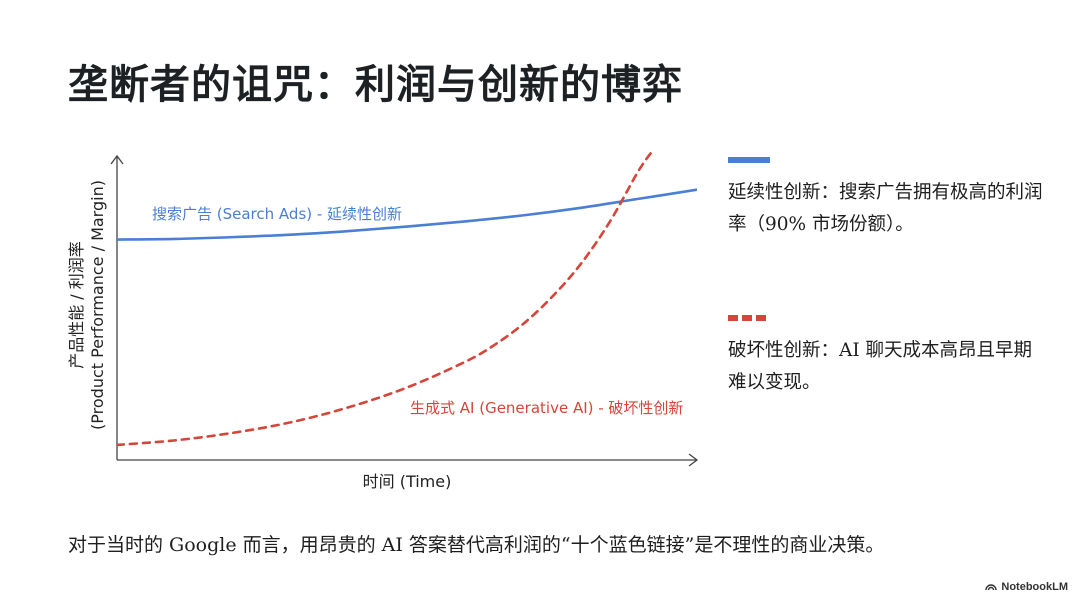 This screenshot has width=1080, height=603. I want to click on series-line-search-ads, so click(407, 214).